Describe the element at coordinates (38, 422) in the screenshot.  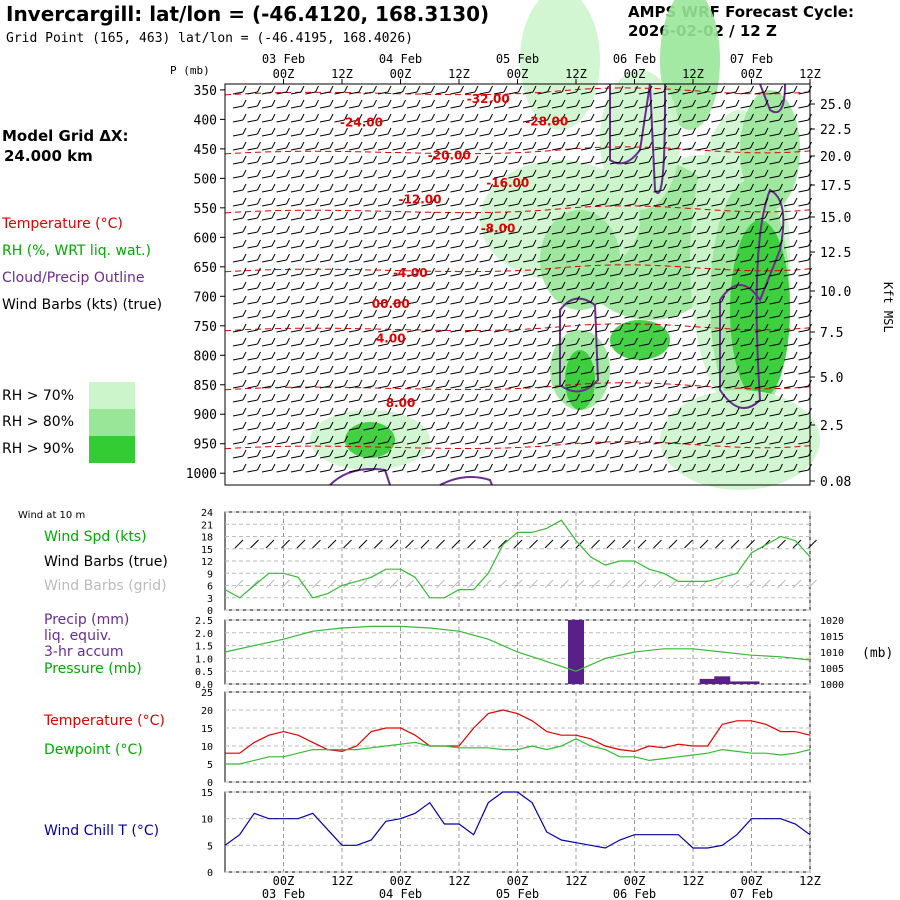
I see `legend-rh80-label: RH > 80%` at that location.